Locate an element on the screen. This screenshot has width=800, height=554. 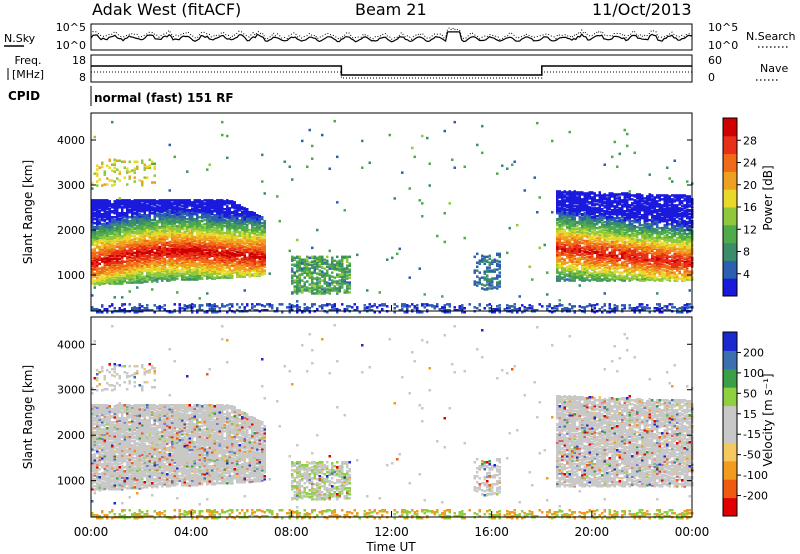
date-title: 11/Oct/2013 is located at coordinates (642, 9).